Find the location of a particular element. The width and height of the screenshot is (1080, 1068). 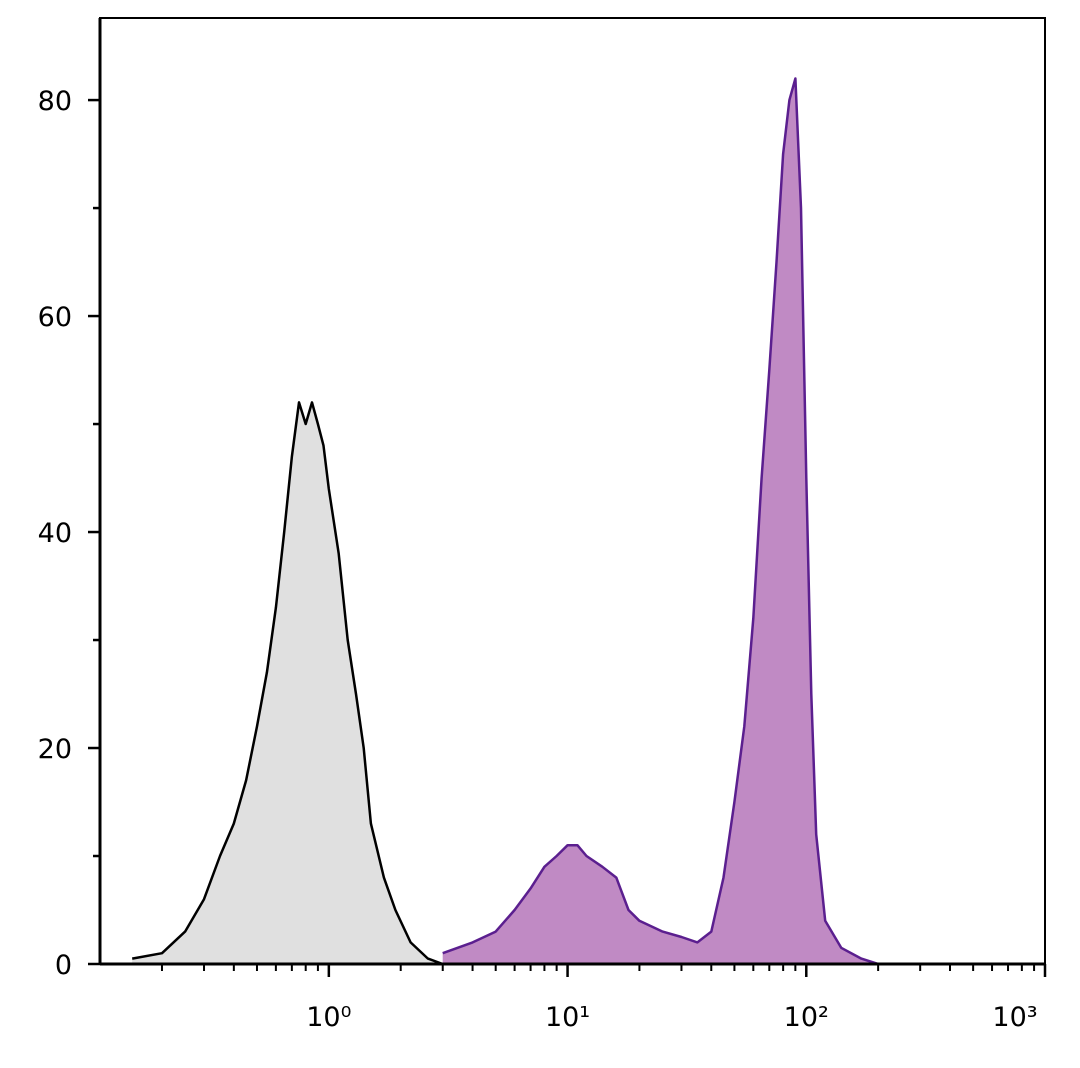

x-tick-label: 10² is located at coordinates (806, 1017).